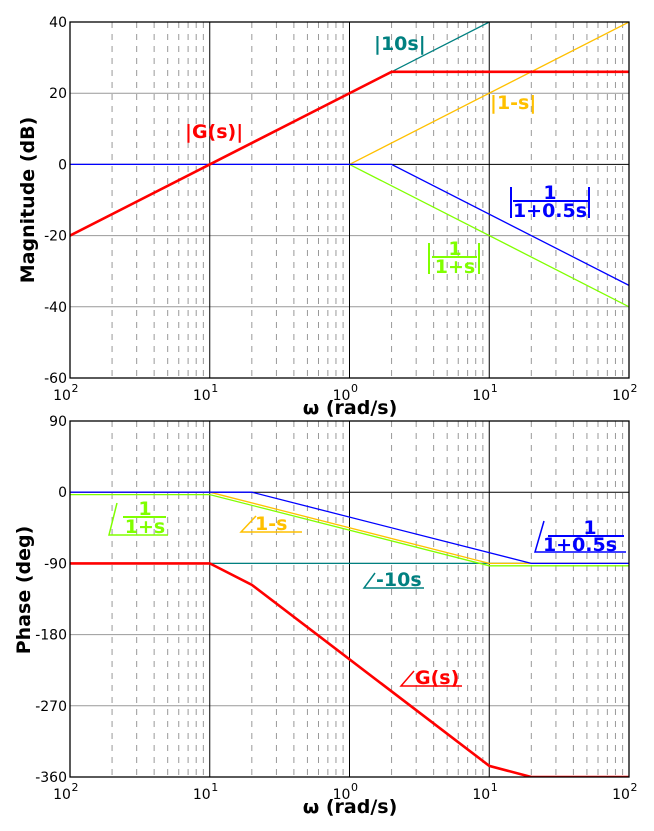  Describe the element at coordinates (55, 308) in the screenshot. I see `y-tick-label: -40` at that location.